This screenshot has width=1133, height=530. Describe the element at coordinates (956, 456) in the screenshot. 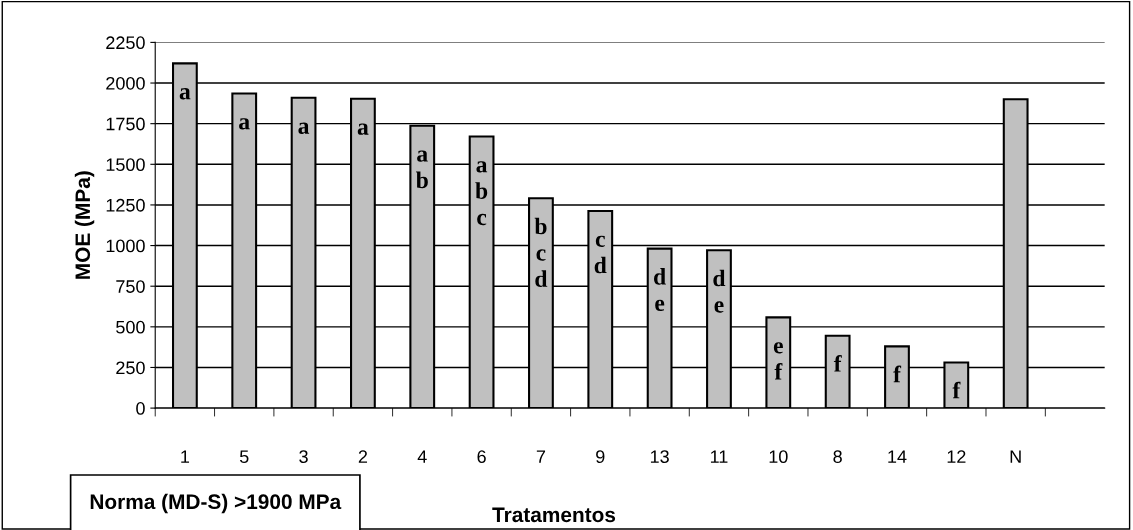

I see `x-tick-label: 12` at that location.